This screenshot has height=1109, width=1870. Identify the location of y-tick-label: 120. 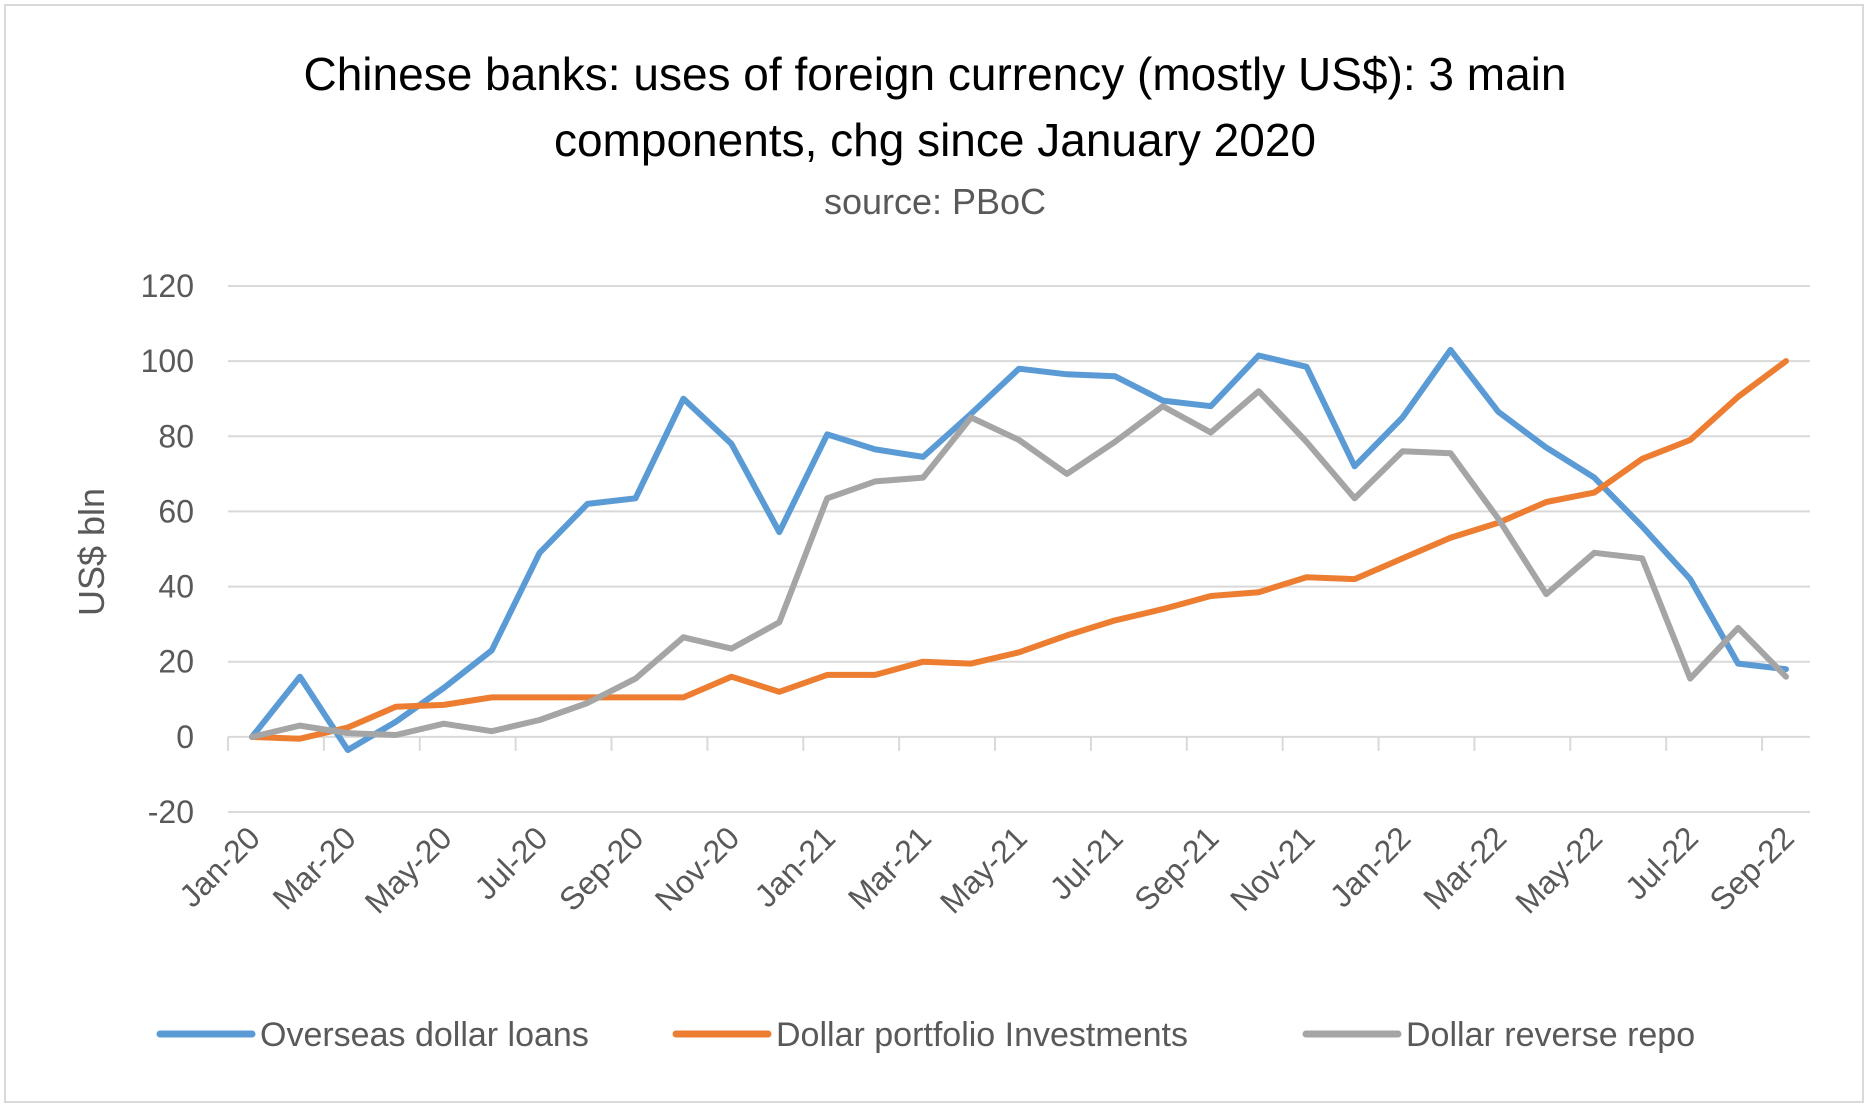
(167, 286).